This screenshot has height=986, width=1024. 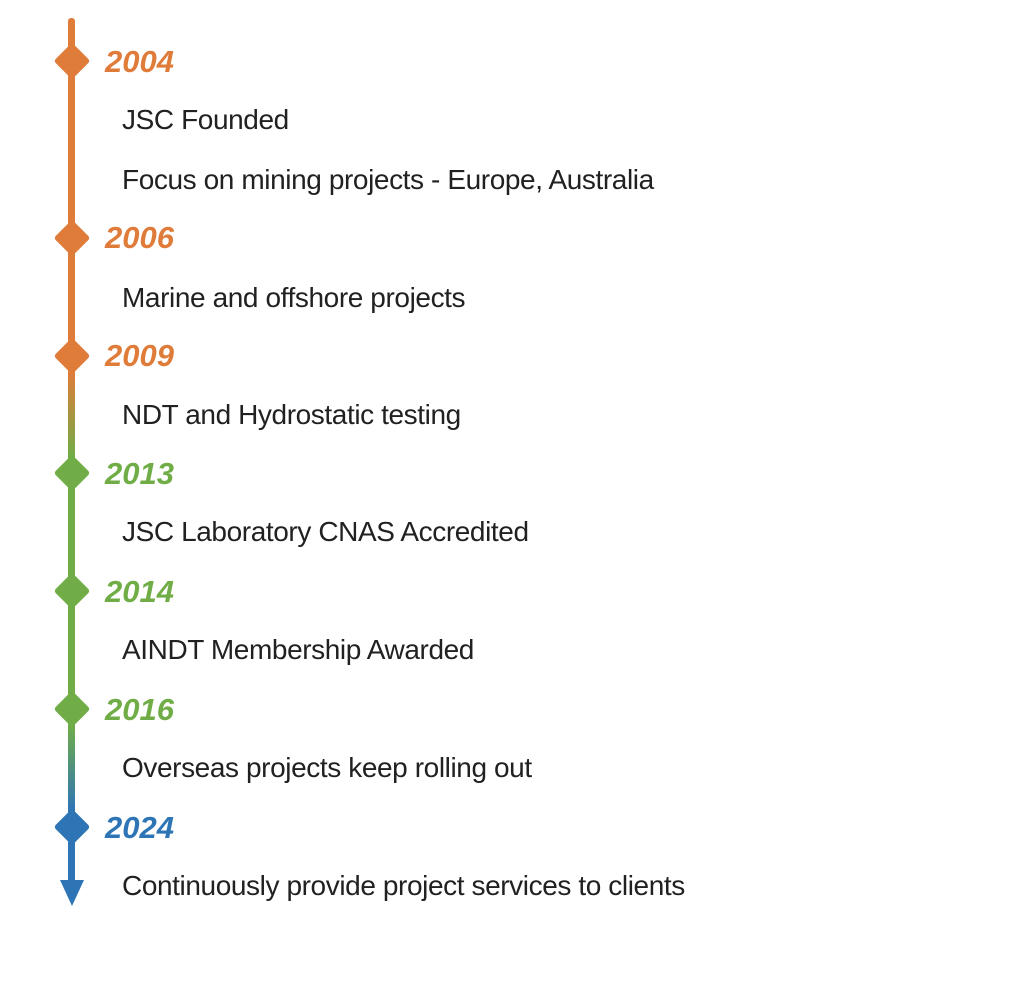 What do you see at coordinates (71, 449) in the screenshot?
I see `timeline-axis-line` at bounding box center [71, 449].